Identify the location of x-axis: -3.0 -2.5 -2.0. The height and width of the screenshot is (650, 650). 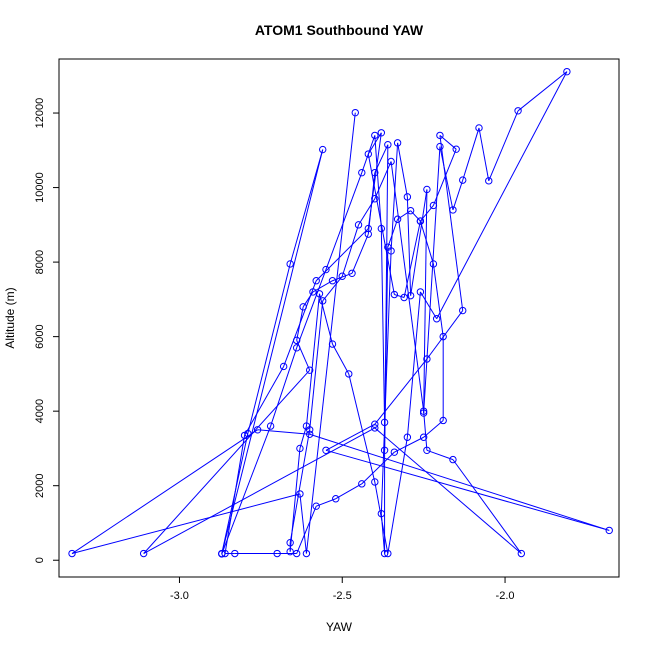
(342, 589).